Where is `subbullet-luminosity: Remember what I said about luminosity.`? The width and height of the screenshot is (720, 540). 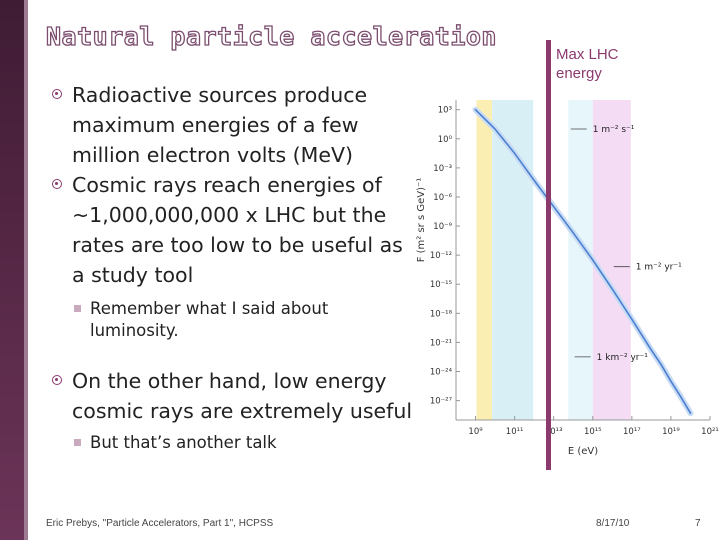
subbullet-luminosity: Remember what I said about luminosity. is located at coordinates (230, 320).